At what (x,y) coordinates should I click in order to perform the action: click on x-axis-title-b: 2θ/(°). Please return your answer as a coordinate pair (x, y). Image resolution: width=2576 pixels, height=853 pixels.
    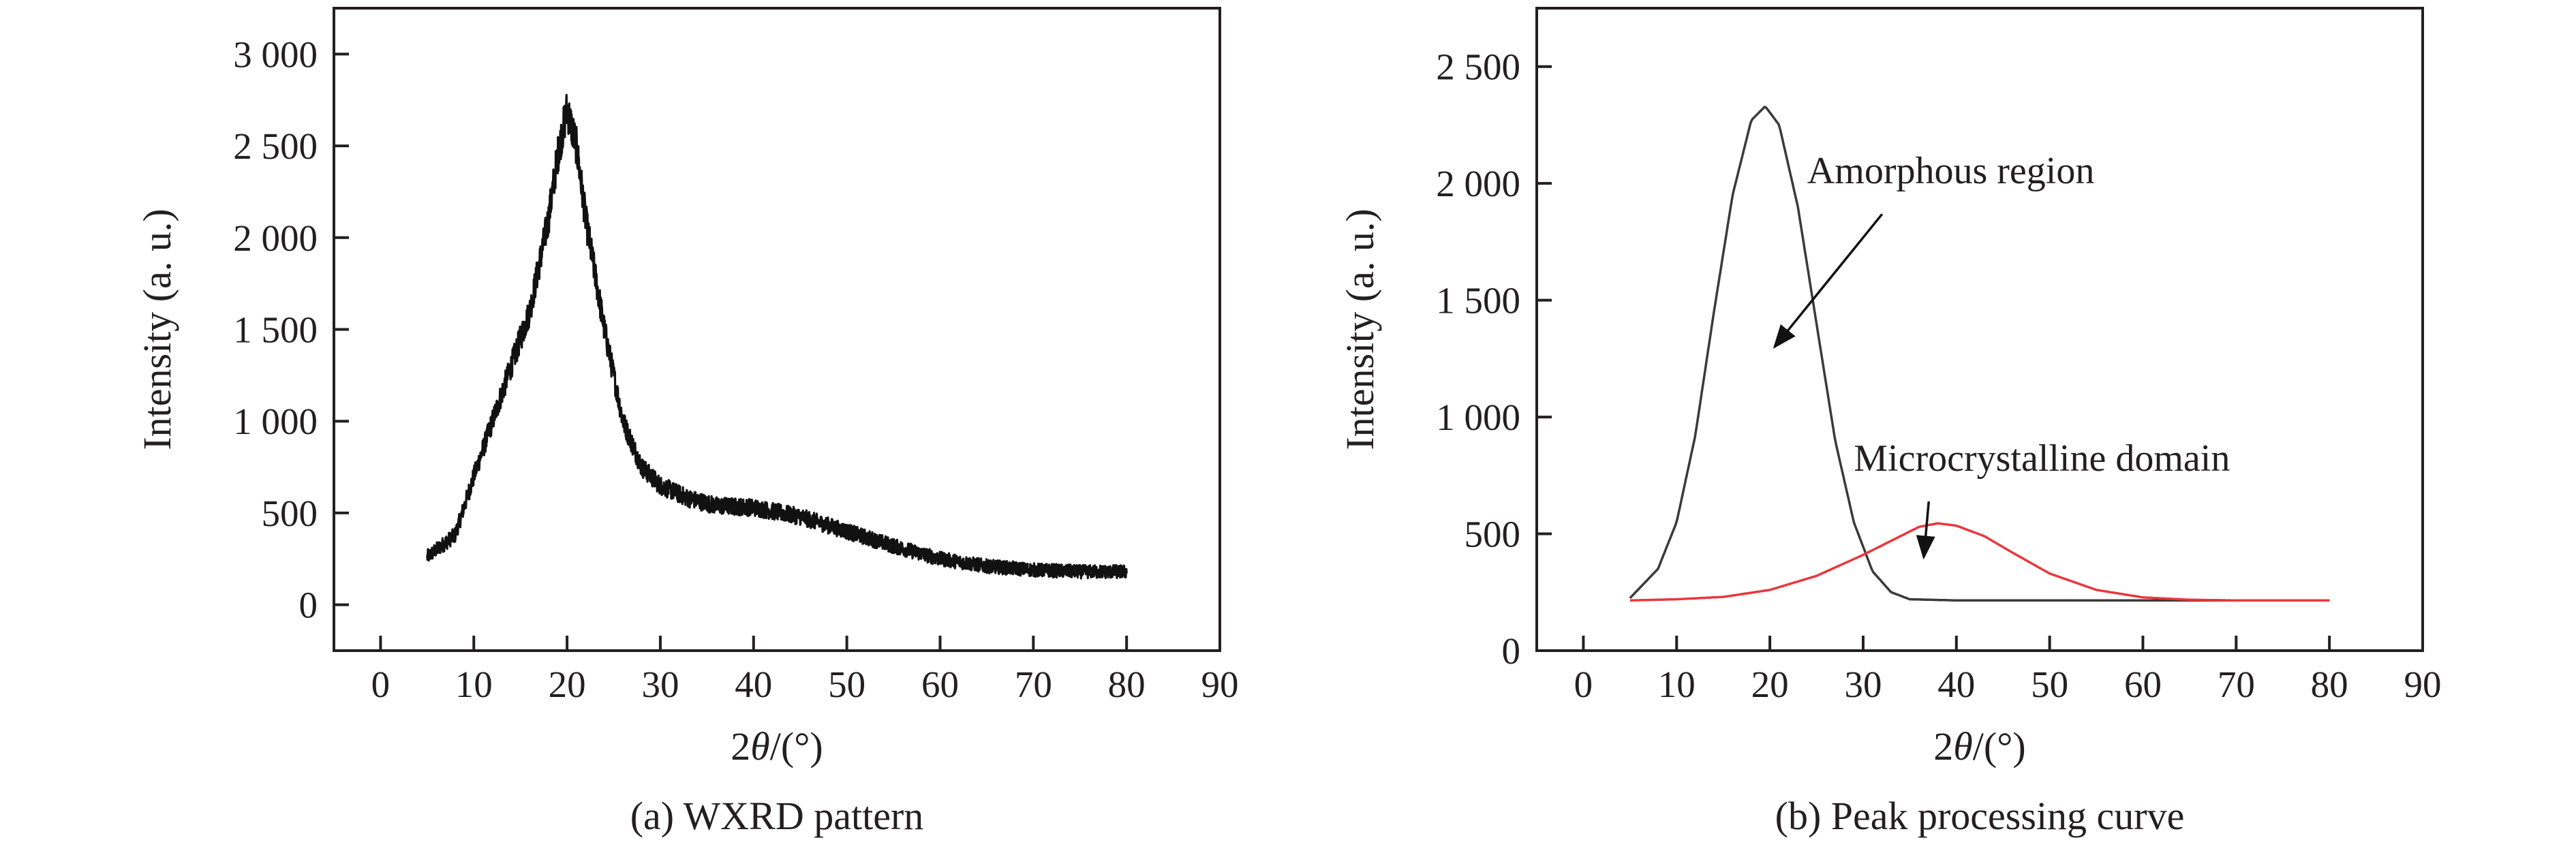
    Looking at the image, I should click on (1979, 747).